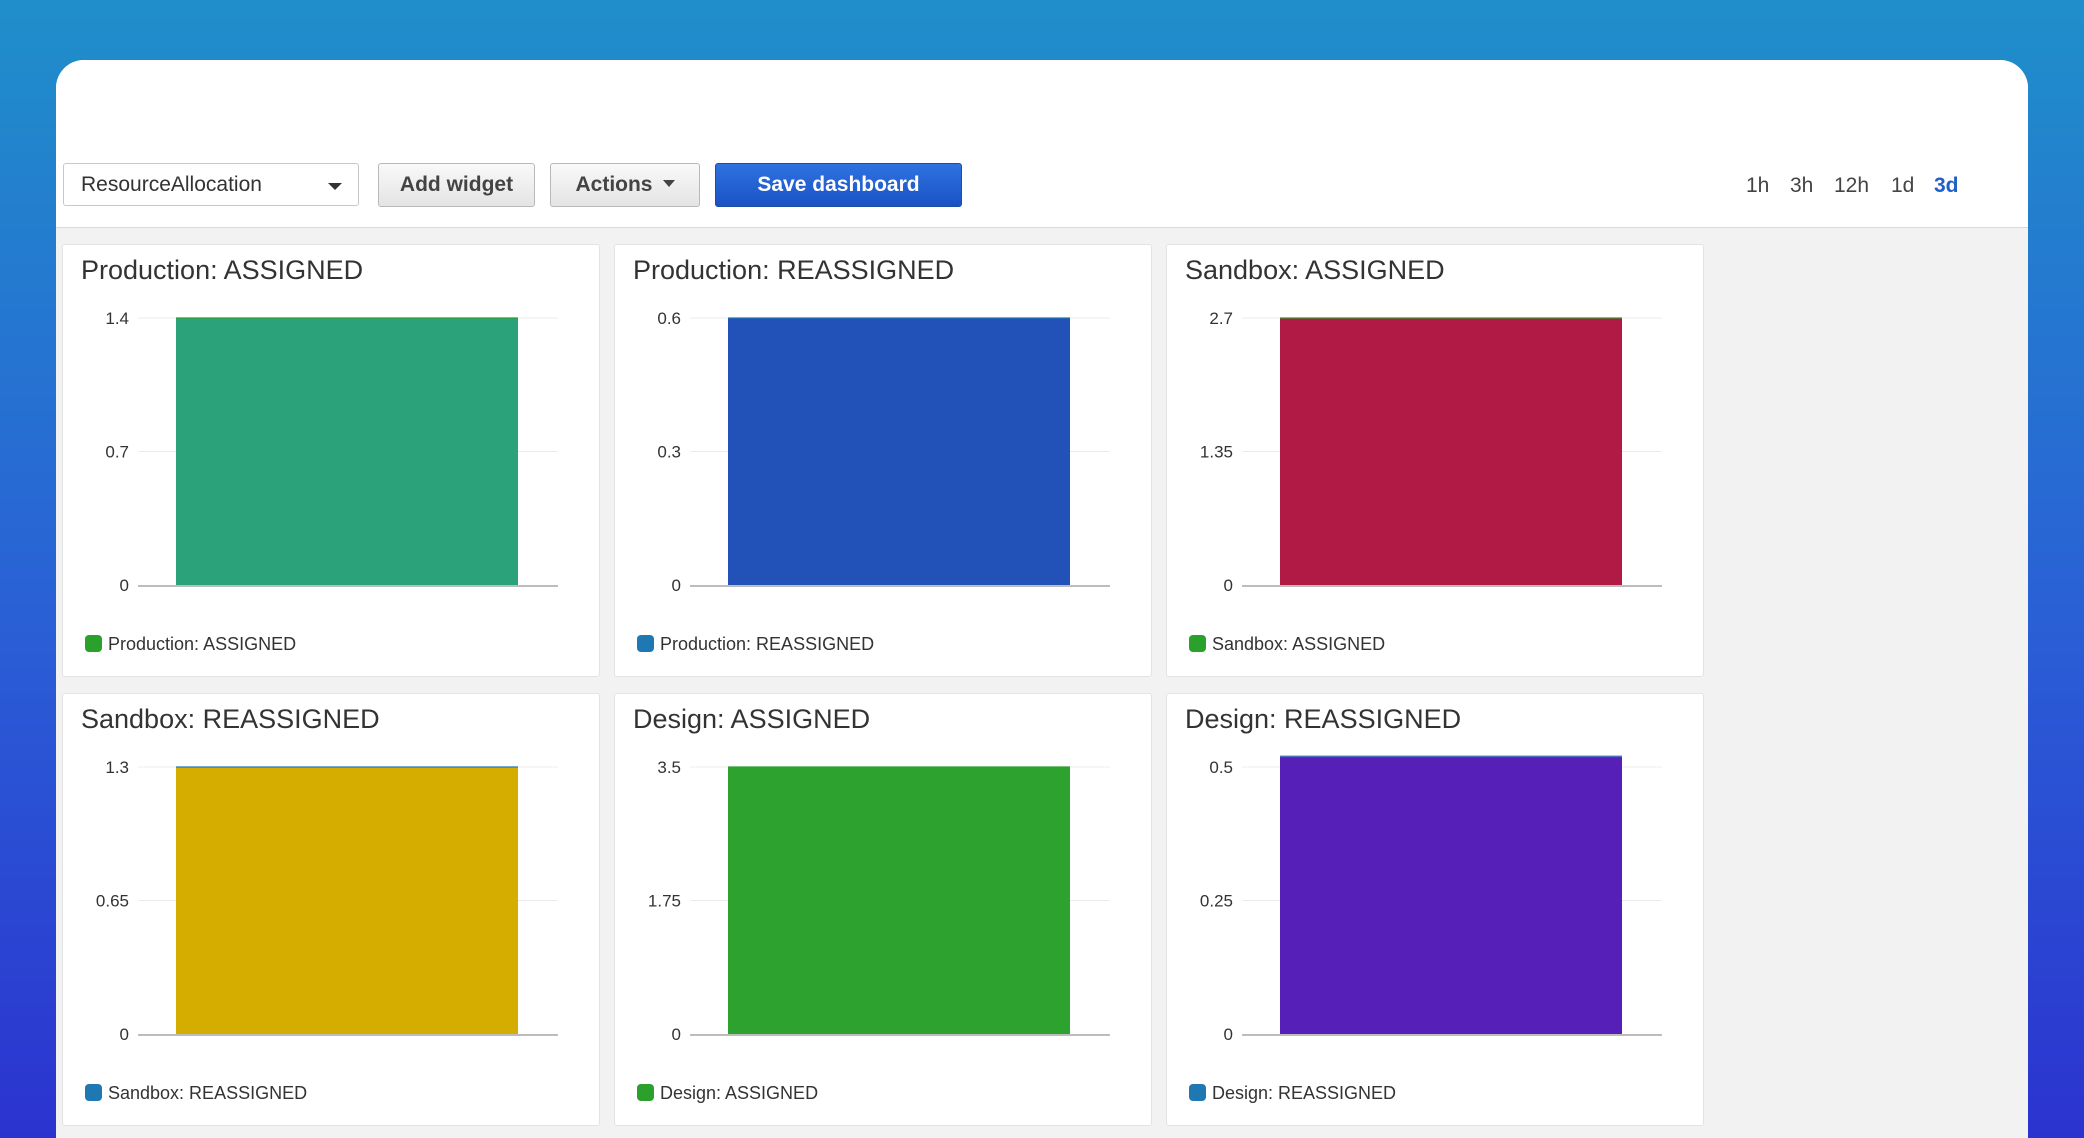 The width and height of the screenshot is (2084, 1138). What do you see at coordinates (117, 767) in the screenshot?
I see `y-tick-label: 1.3` at bounding box center [117, 767].